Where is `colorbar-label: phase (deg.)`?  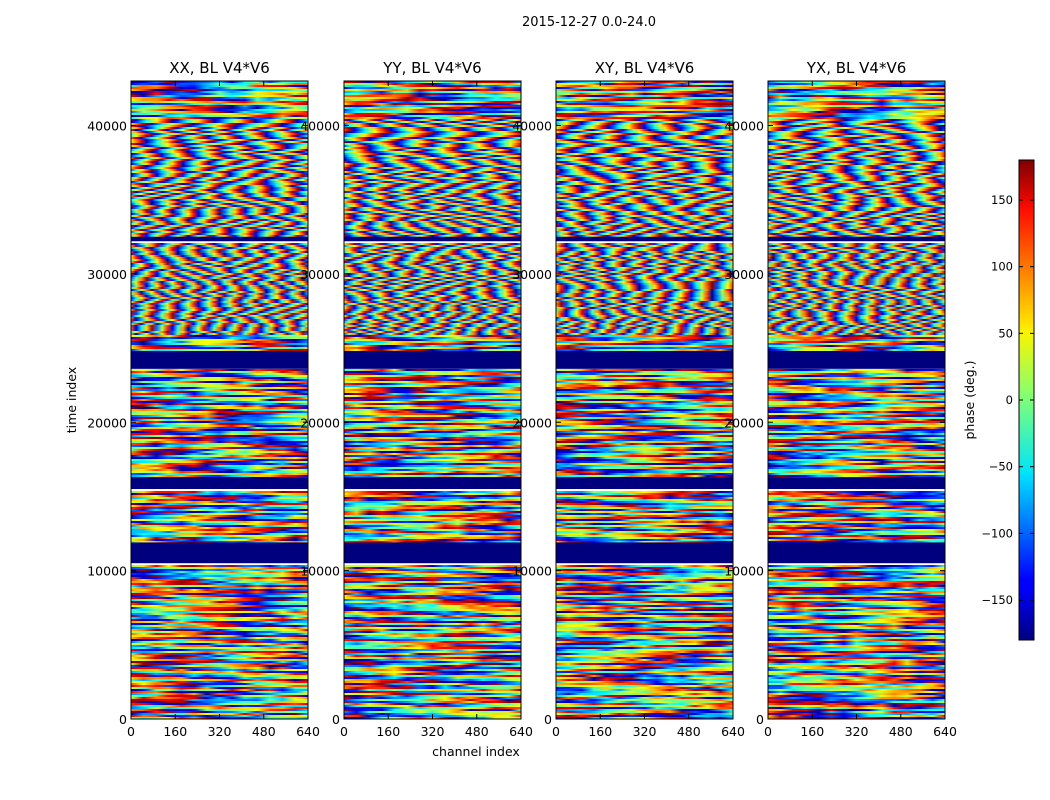
colorbar-label: phase (deg.) is located at coordinates (969, 400).